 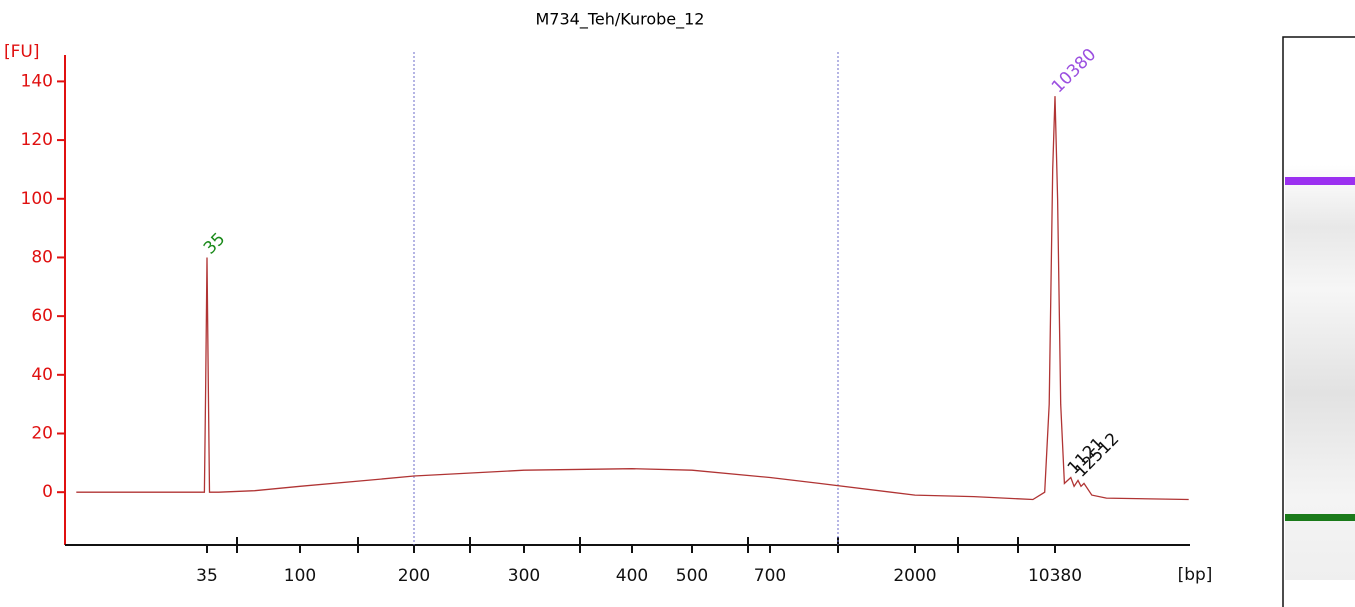 What do you see at coordinates (1195, 575) in the screenshot?
I see `x-axis-label: [bp]` at bounding box center [1195, 575].